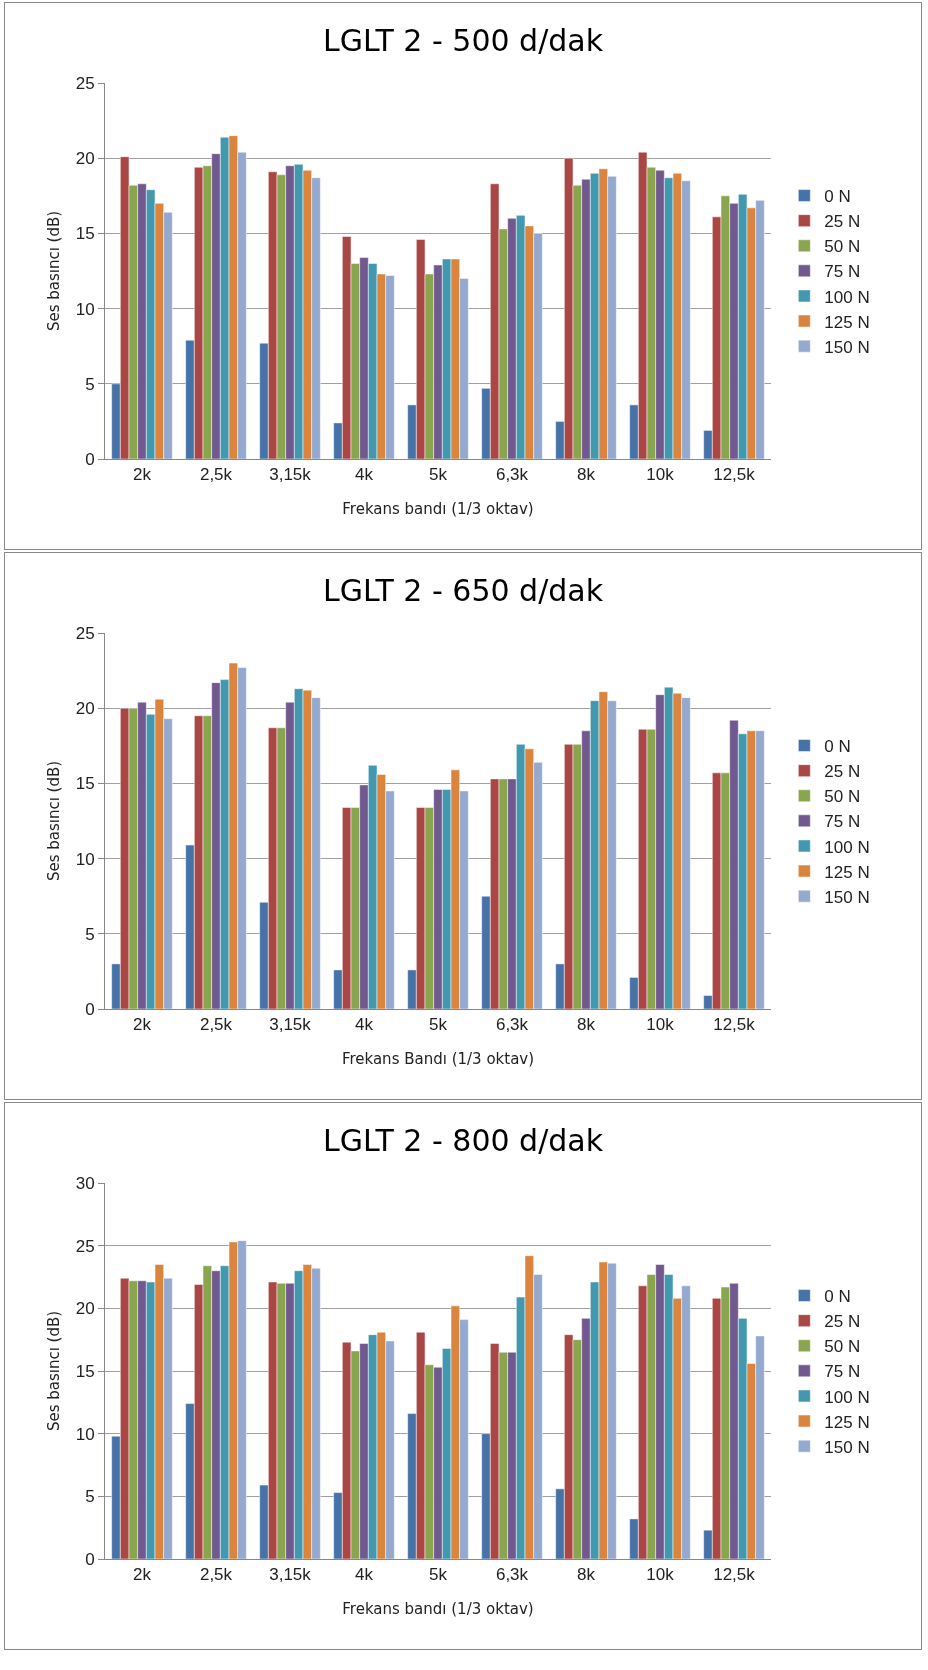 The height and width of the screenshot is (1670, 928). Describe the element at coordinates (85, 1183) in the screenshot. I see `y-tick-label: 30` at that location.